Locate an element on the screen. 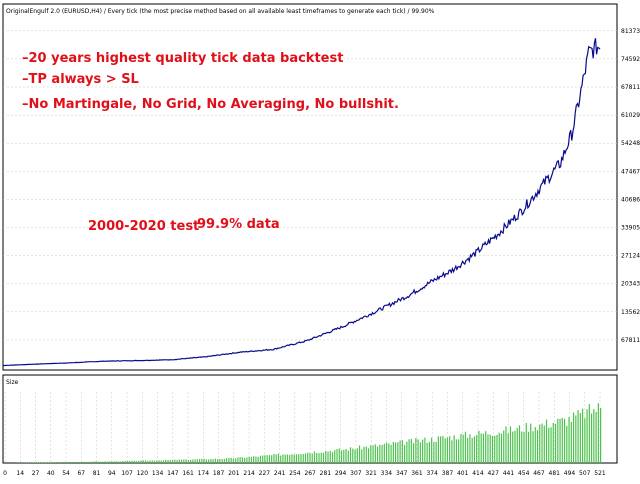 The height and width of the screenshot is (484, 640). y-tick-label: 610299 is located at coordinates (630, 115).